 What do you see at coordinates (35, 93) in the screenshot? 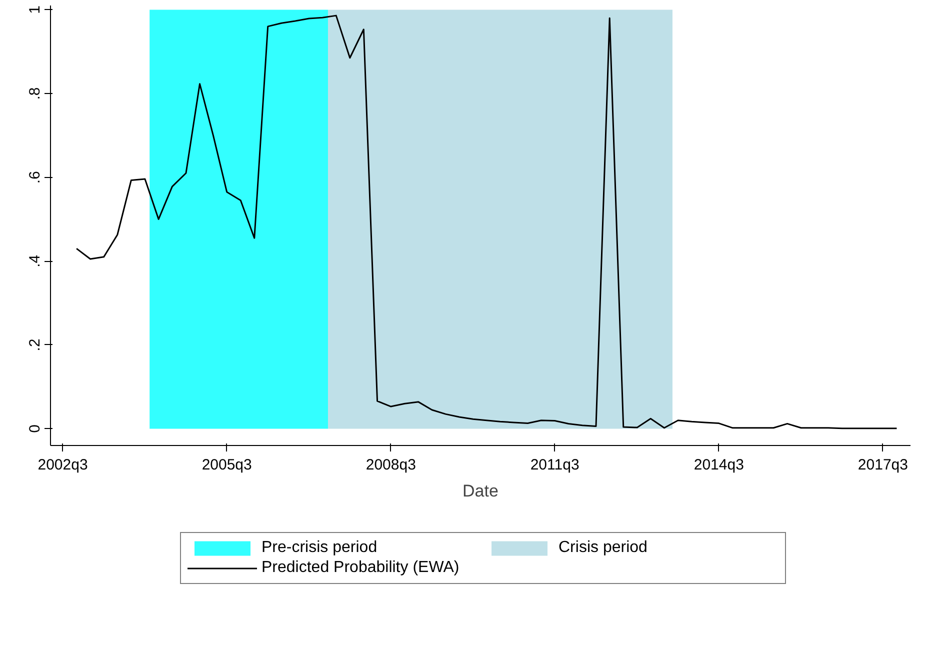
I see `y-tick-label: .8` at bounding box center [35, 93].